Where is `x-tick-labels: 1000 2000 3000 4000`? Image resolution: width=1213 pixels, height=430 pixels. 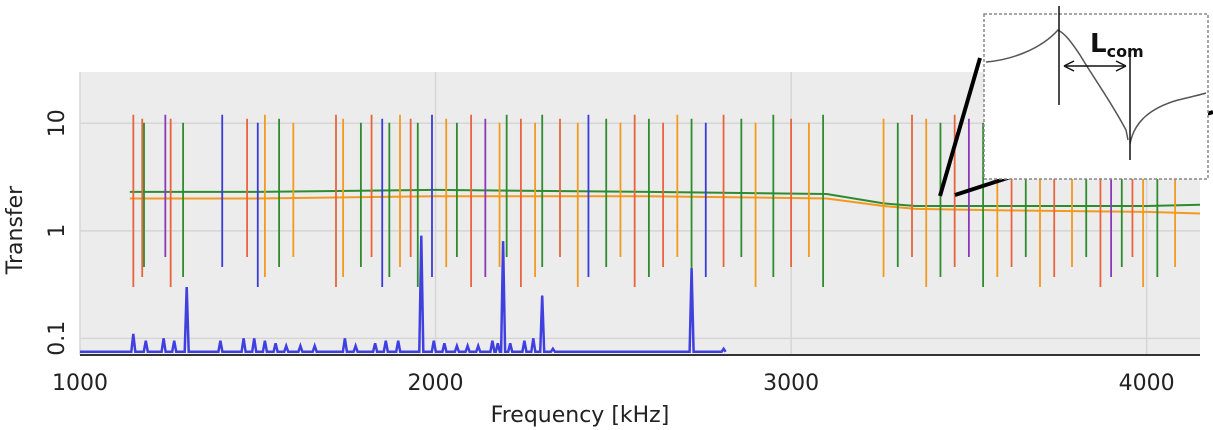
x-tick-labels: 1000 2000 3000 4000 is located at coordinates (613, 383).